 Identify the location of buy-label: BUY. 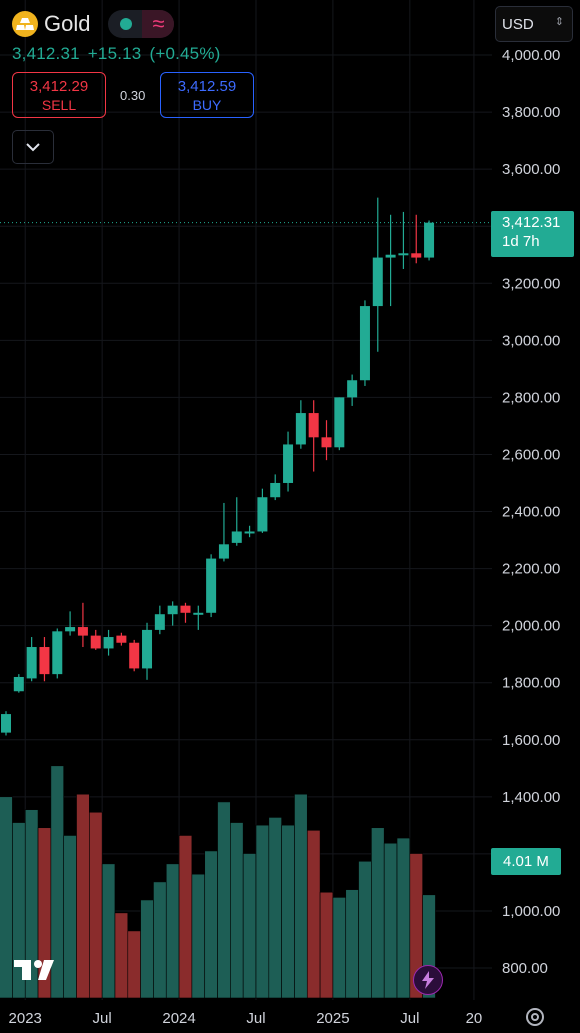
(207, 105).